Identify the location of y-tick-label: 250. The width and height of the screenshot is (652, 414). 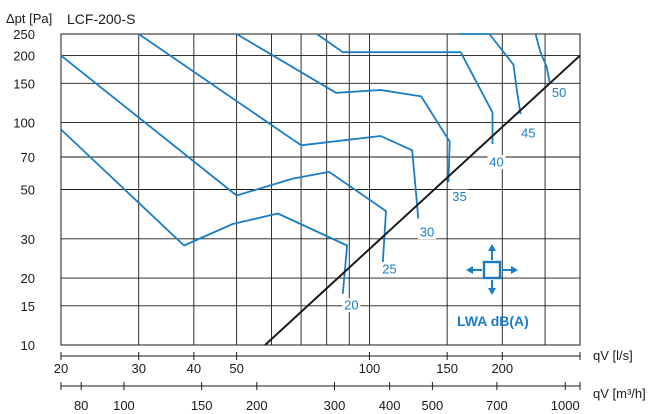
(24, 34).